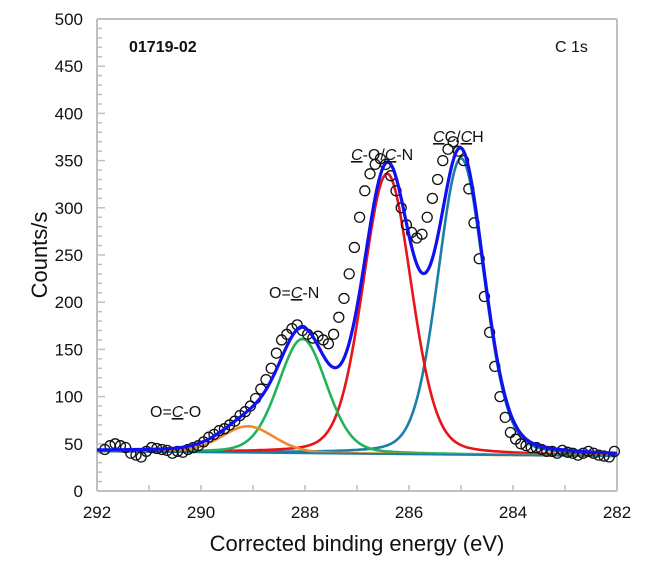 The height and width of the screenshot is (575, 650). What do you see at coordinates (39, 255) in the screenshot?
I see `y-axis-title: Counts/s` at bounding box center [39, 255].